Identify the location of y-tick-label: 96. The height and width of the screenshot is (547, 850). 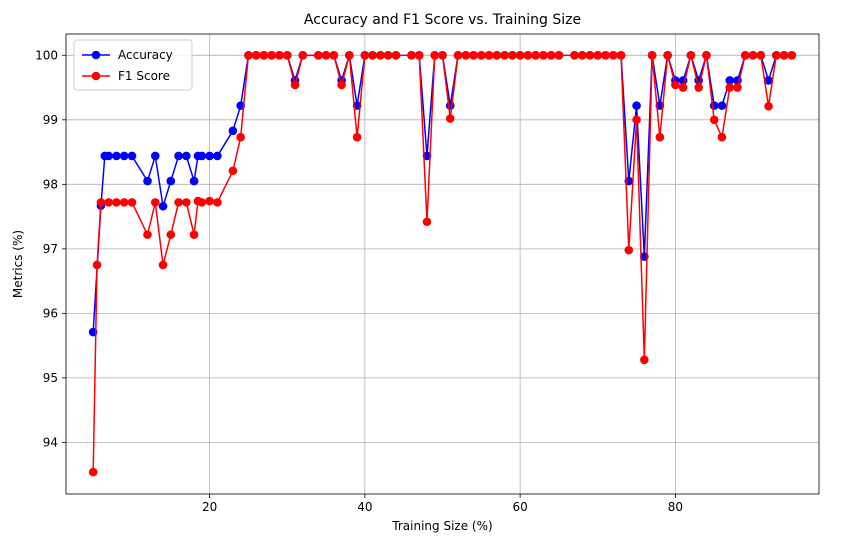
(50, 313).